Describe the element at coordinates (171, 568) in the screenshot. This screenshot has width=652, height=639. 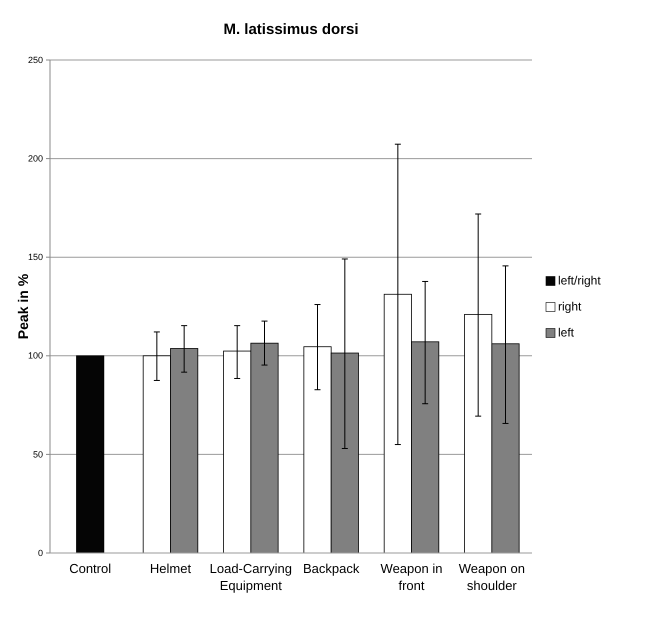
I see `x-tick-label: Helmet` at that location.